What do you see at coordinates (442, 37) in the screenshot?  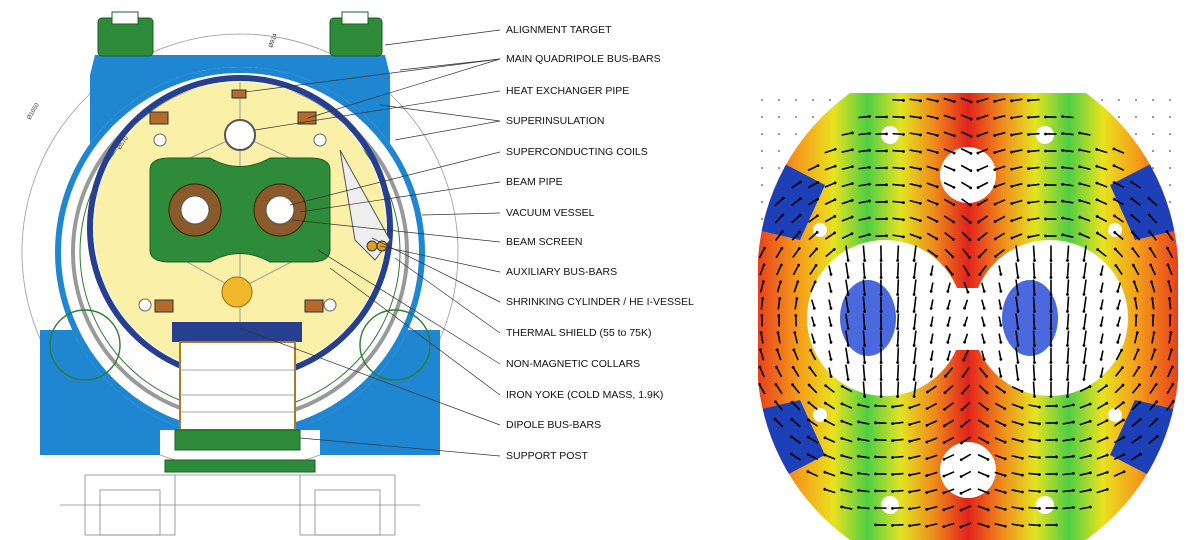 I see `leader-line` at bounding box center [442, 37].